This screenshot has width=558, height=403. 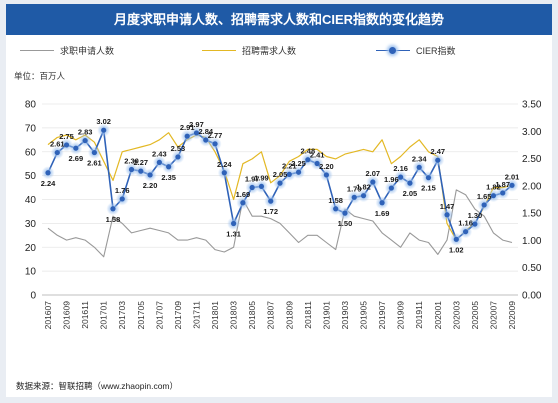 What do you see at coordinates (31, 248) in the screenshot?
I see `y-left-tick-label: 20` at bounding box center [31, 248].